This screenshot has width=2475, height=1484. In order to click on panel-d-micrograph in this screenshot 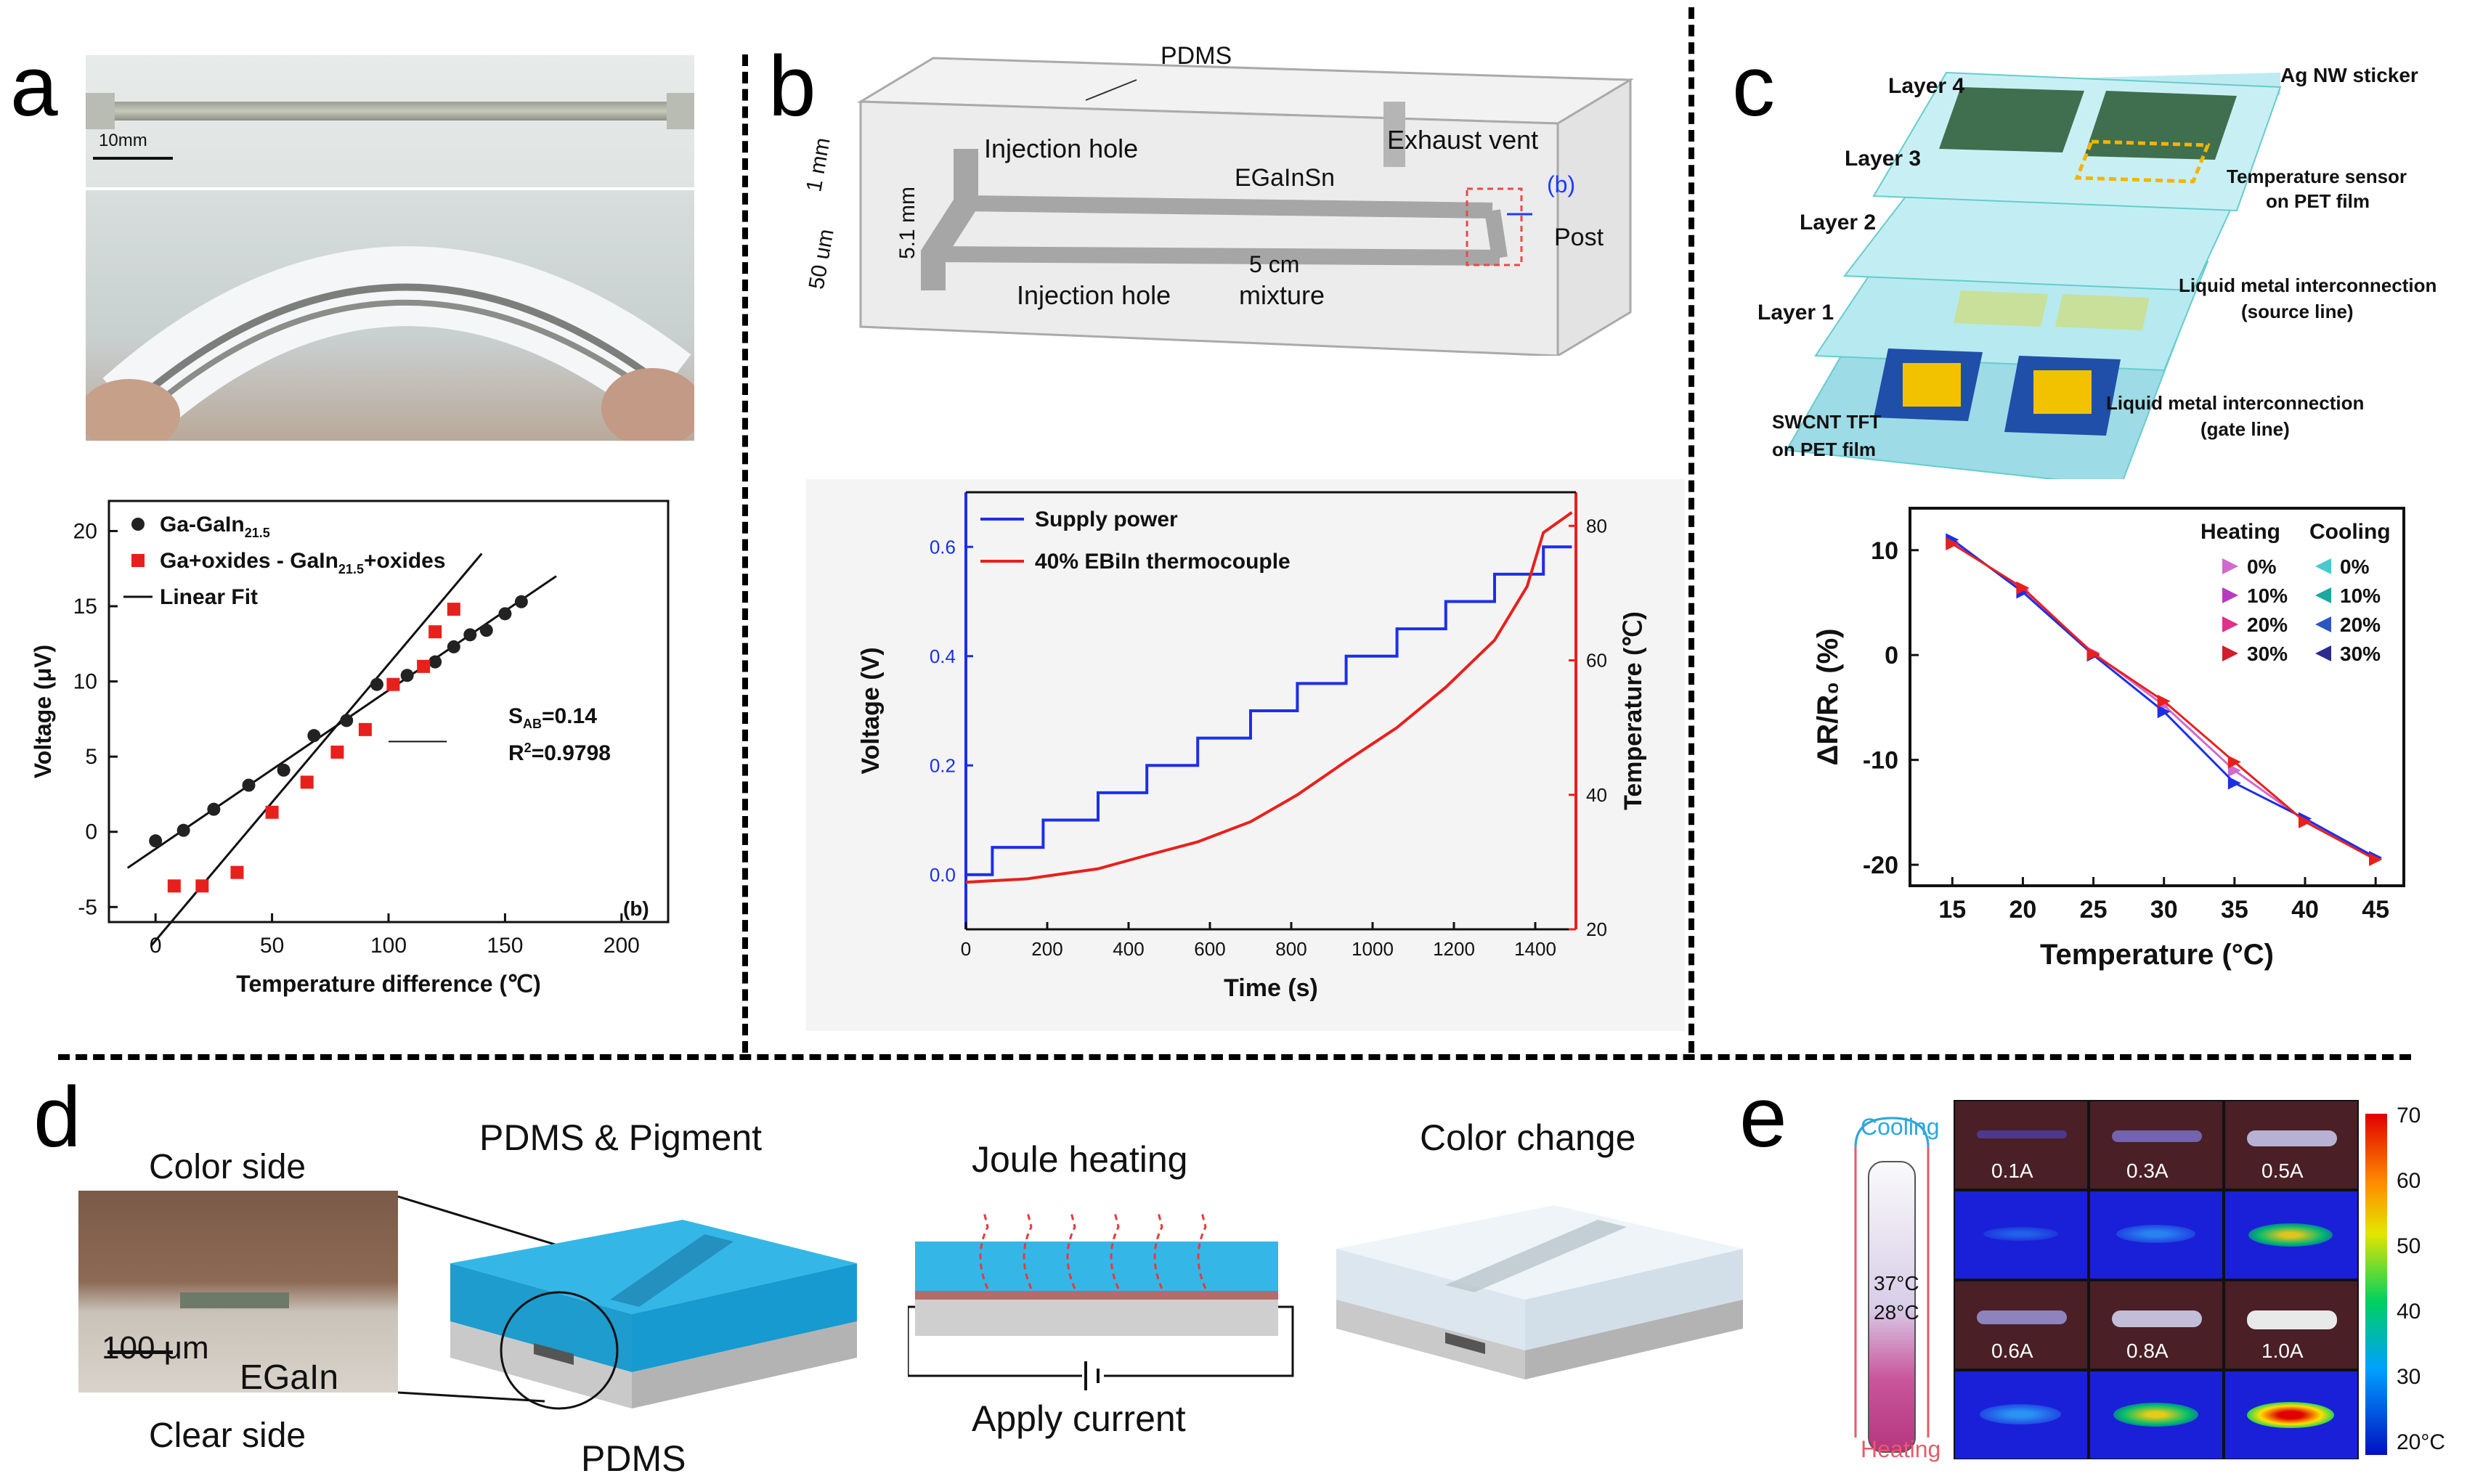, I will do `click(238, 1292)`.